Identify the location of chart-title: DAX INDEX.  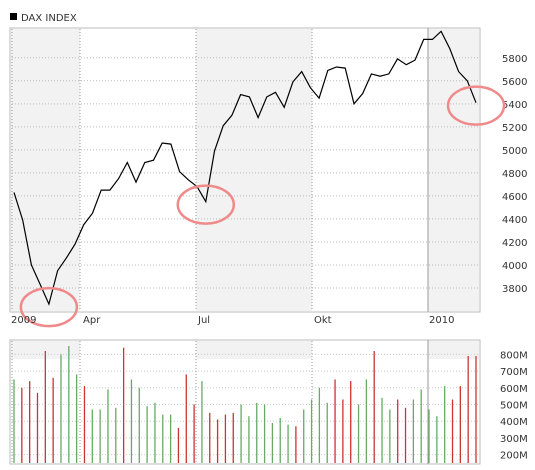
(49, 18).